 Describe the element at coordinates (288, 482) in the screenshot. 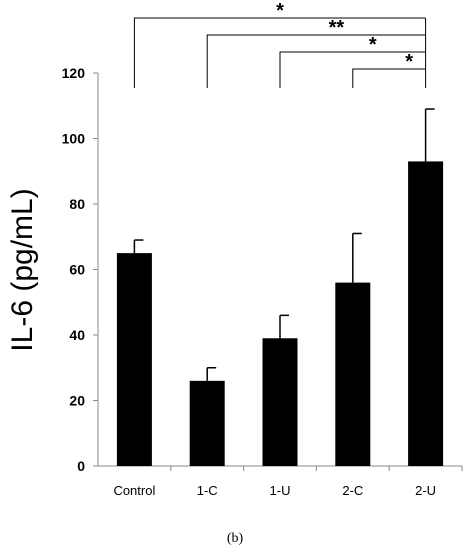

I see `x-ticks: Control 1-C 1-U 2-C 2-U` at that location.